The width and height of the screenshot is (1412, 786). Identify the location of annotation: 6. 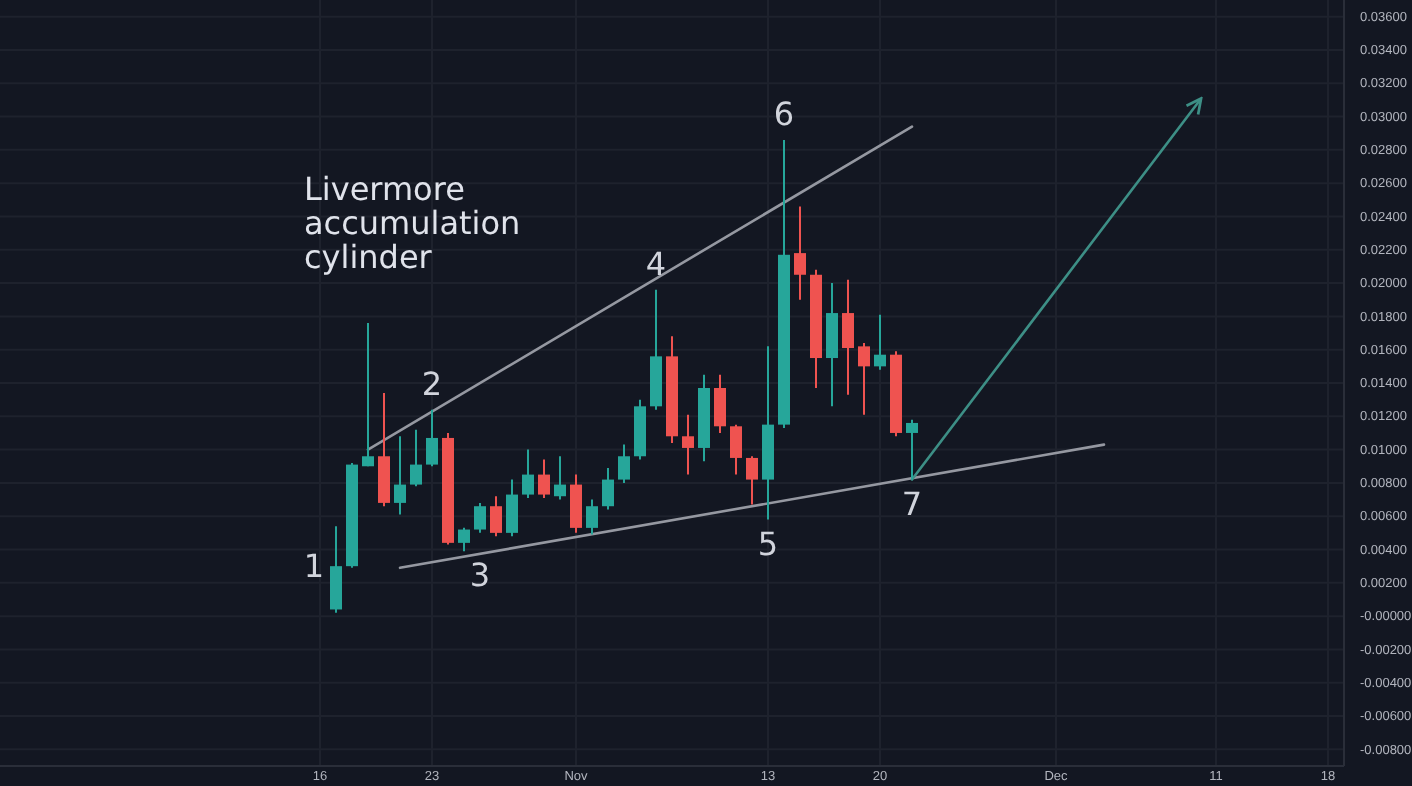
(784, 114).